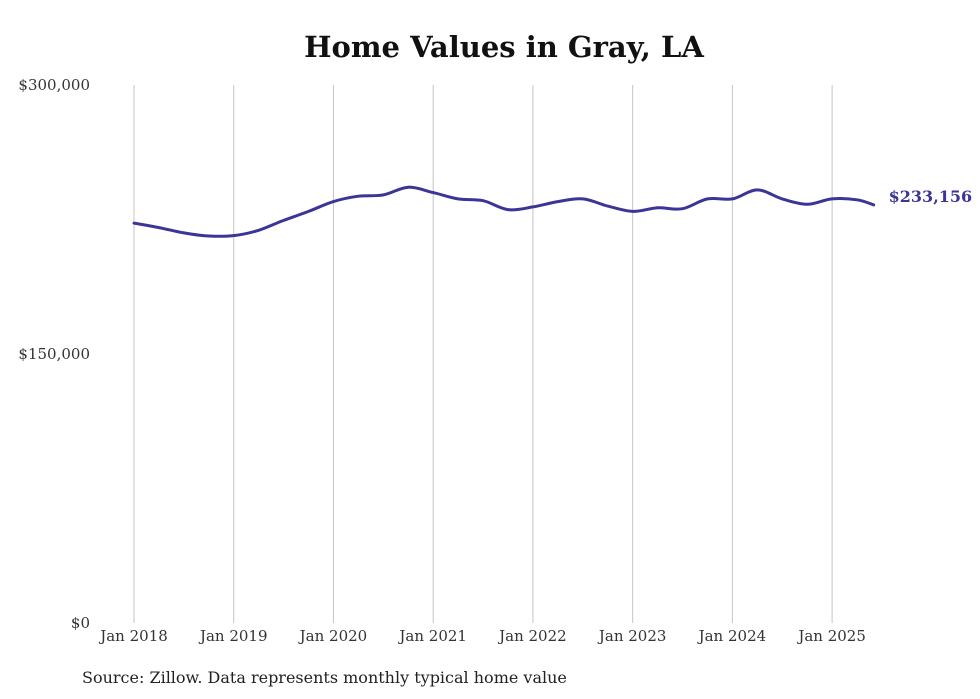  I want to click on end-value-label: $233,156, so click(931, 196).